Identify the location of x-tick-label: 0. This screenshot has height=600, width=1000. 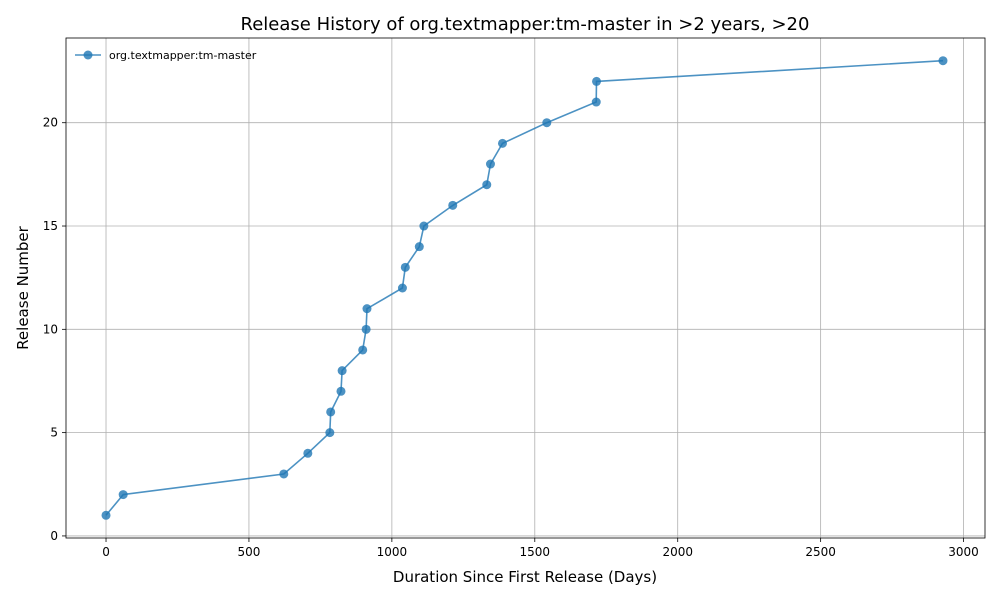
(106, 552).